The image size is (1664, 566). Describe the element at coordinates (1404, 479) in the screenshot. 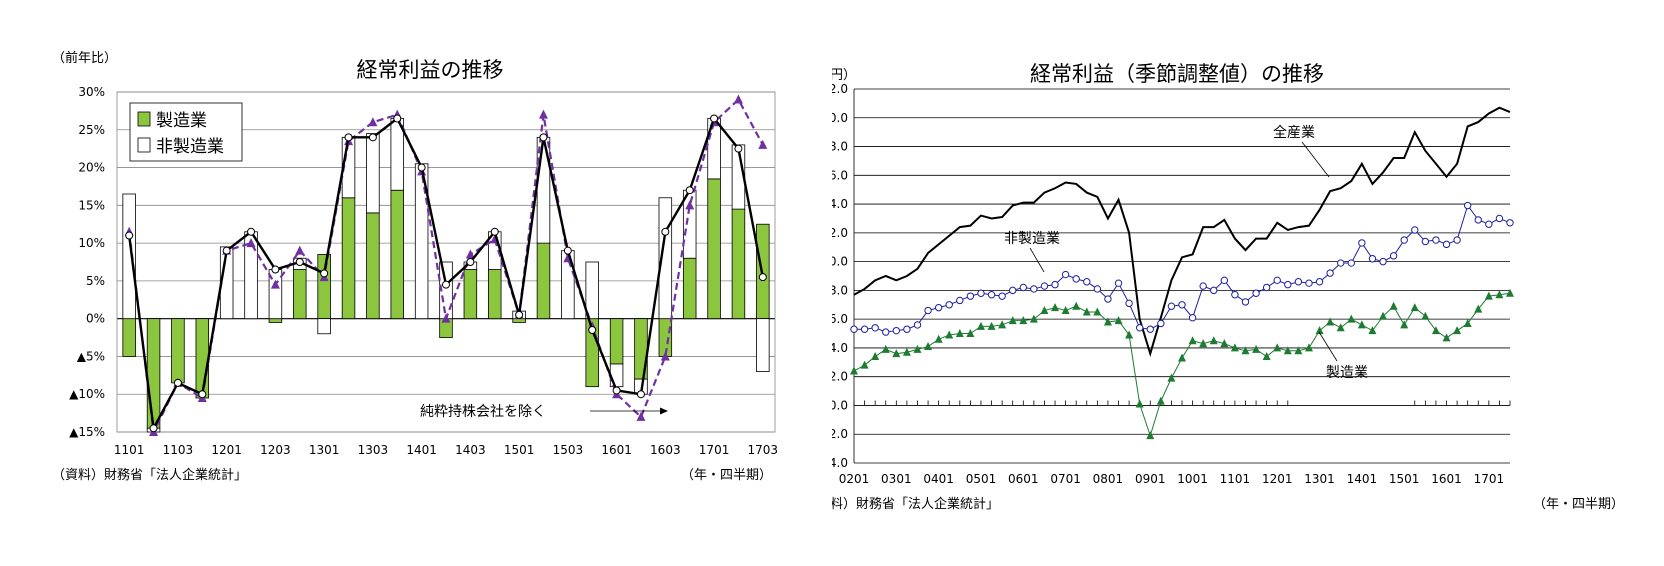

I see `x-tick-label: 1501` at that location.